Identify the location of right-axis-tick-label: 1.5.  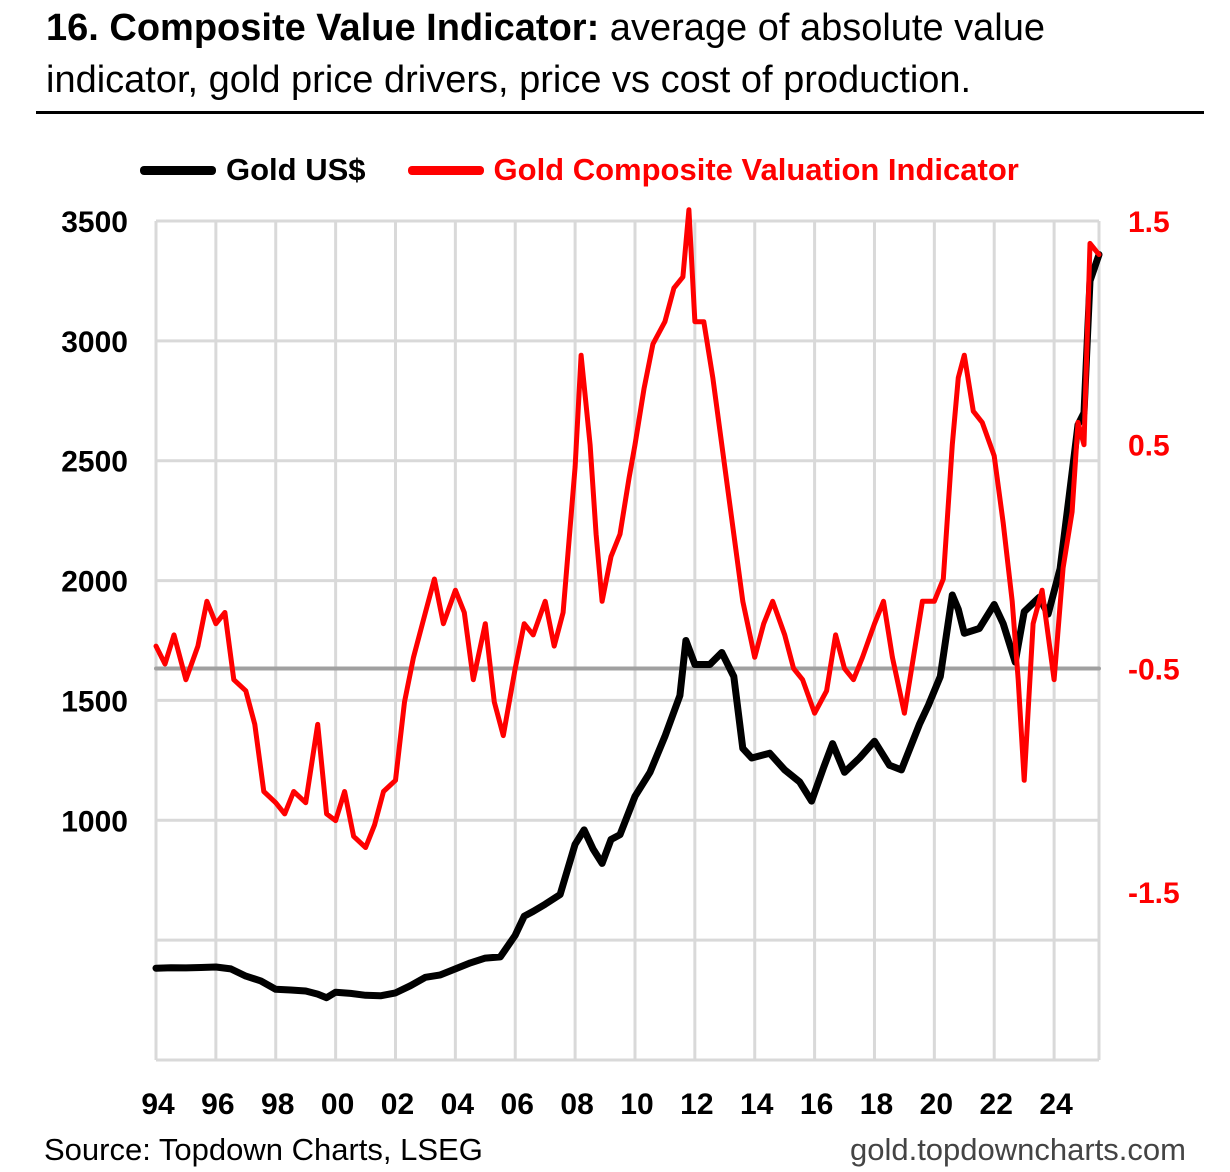
(1149, 222).